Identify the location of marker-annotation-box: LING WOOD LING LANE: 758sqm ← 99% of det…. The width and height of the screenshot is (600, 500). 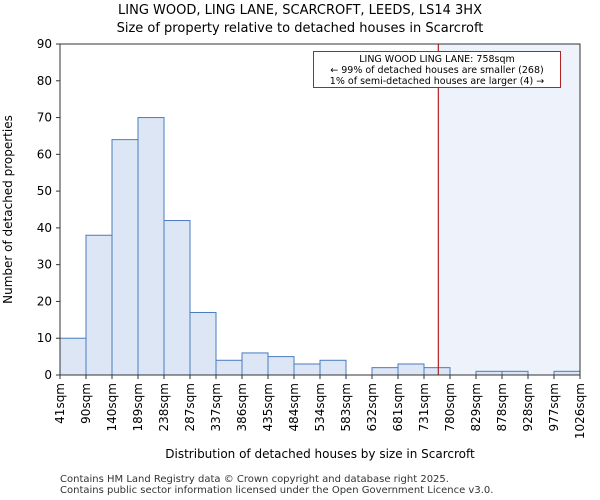
(437, 69).